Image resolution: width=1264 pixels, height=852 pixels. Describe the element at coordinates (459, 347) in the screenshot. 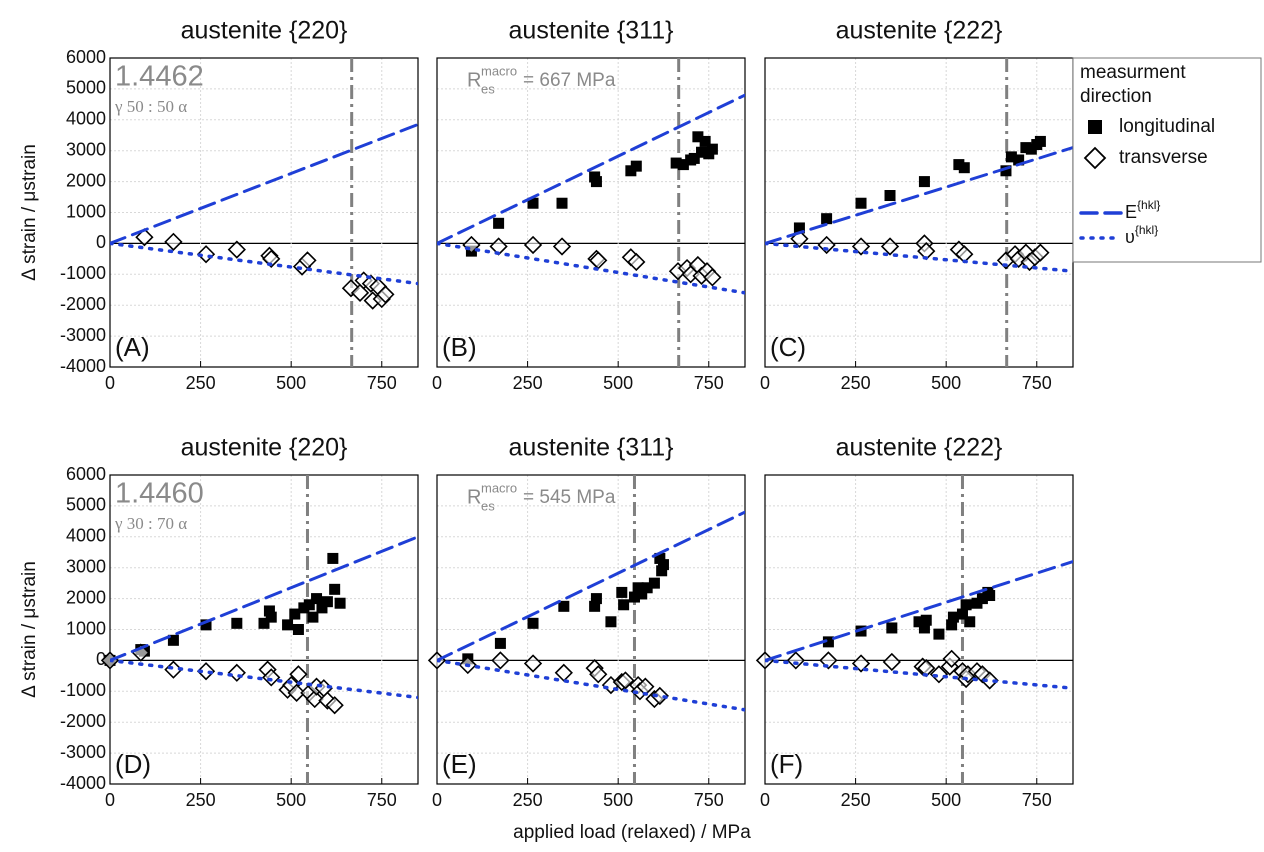

I see `panel-label: (B)` at that location.